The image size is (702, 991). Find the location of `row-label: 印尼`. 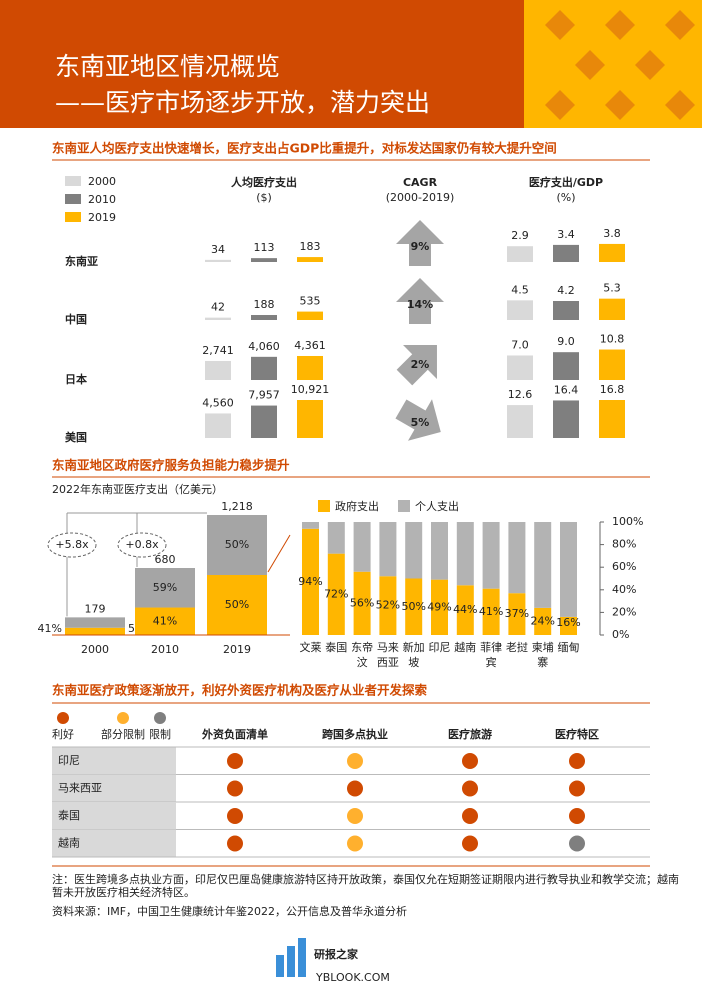

row-label: 印尼 is located at coordinates (69, 760).